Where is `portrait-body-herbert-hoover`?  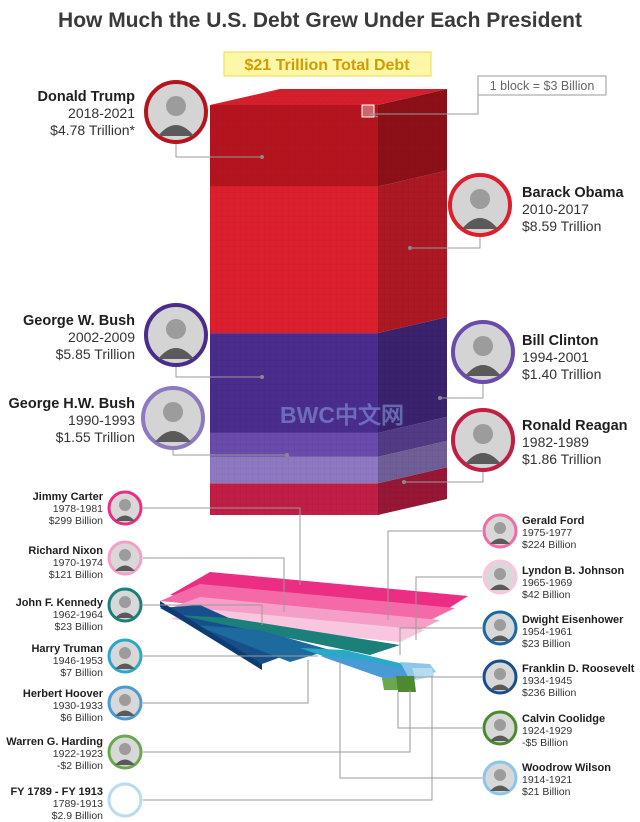 portrait-body-herbert-hoover is located at coordinates (125, 713).